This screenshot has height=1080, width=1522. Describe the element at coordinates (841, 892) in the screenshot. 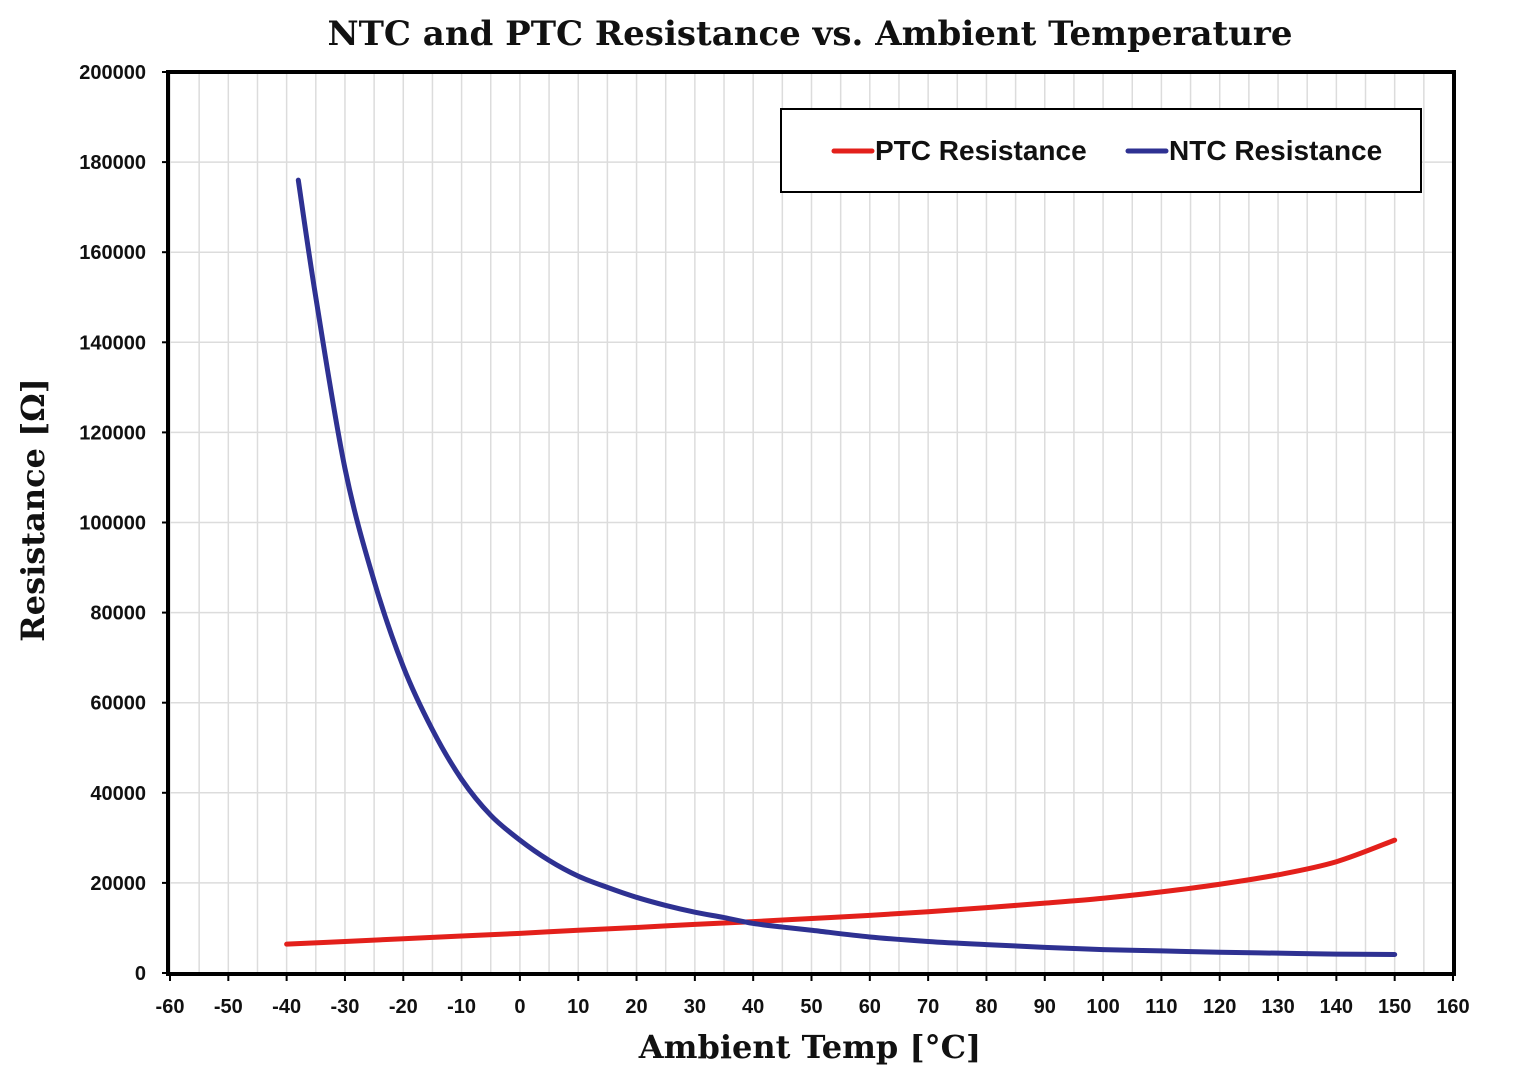

I see `series-line-ptc` at that location.